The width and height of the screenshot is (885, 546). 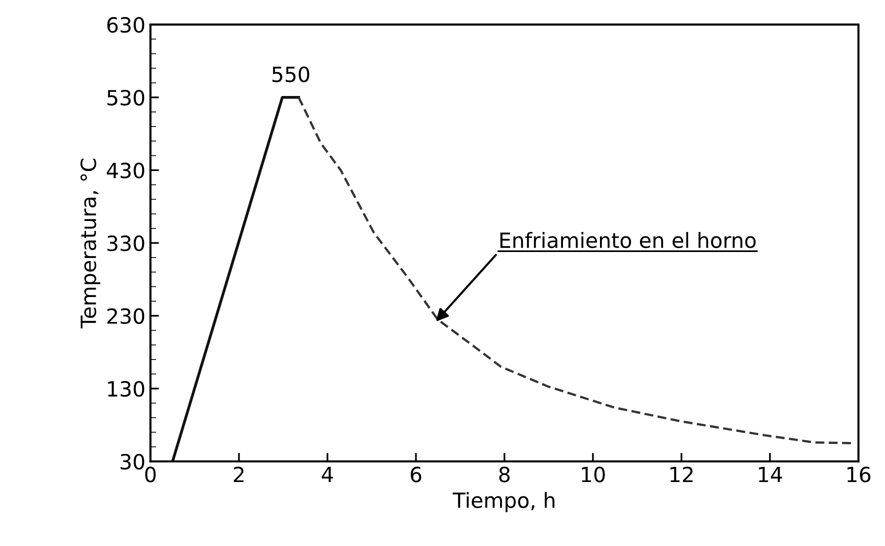 I want to click on y-tick-label: 530, so click(x=125, y=98).